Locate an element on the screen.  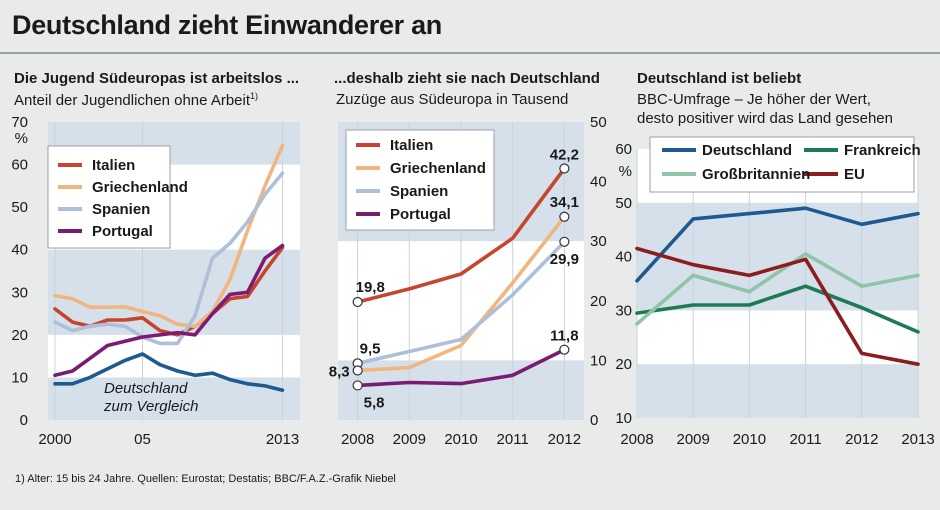
x-tick-label: 2000 is located at coordinates (54, 439).